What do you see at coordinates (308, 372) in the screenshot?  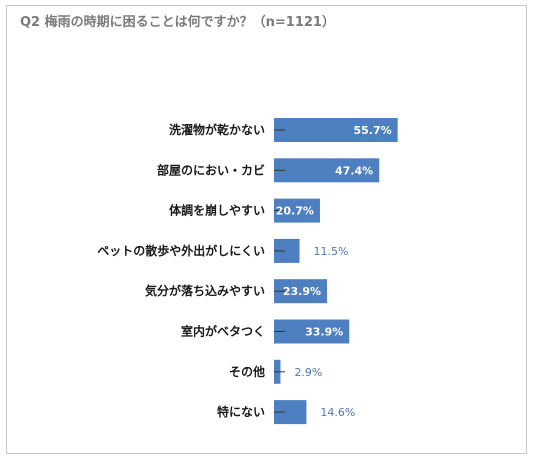 I see `value-label-6: 2.9%` at bounding box center [308, 372].